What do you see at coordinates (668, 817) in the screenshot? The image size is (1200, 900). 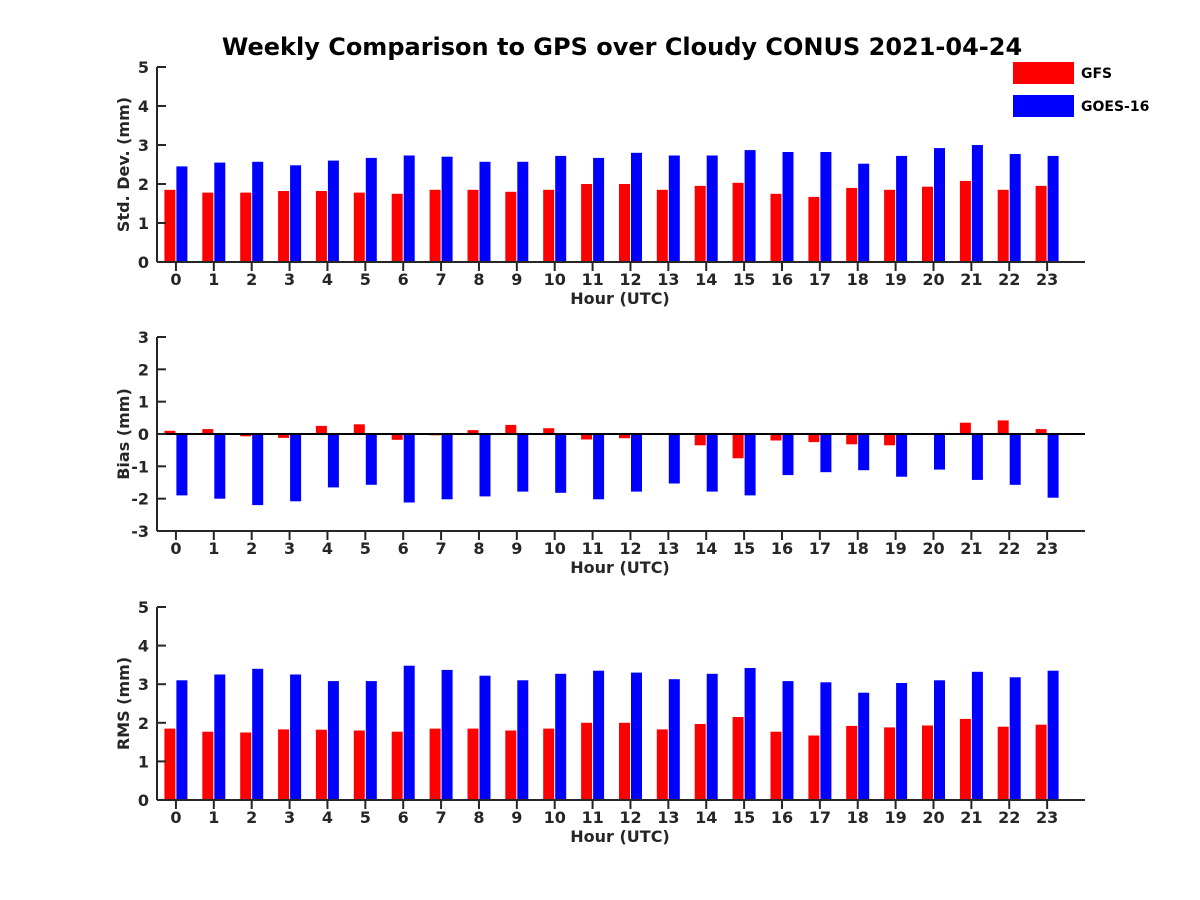 I see `x-tick-label: 13` at bounding box center [668, 817].